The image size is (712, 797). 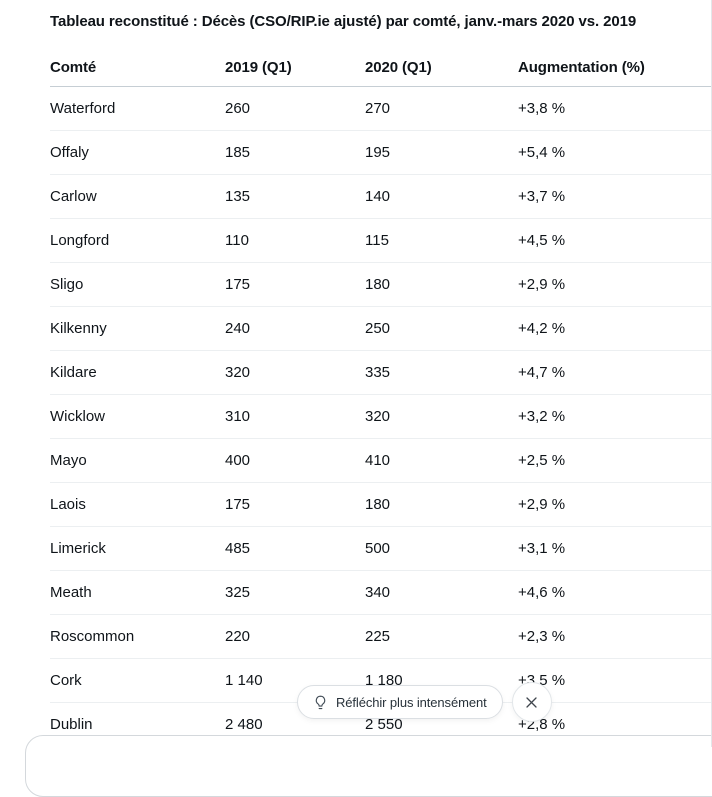 What do you see at coordinates (137, 197) in the screenshot?
I see `county-cell: Carlow` at bounding box center [137, 197].